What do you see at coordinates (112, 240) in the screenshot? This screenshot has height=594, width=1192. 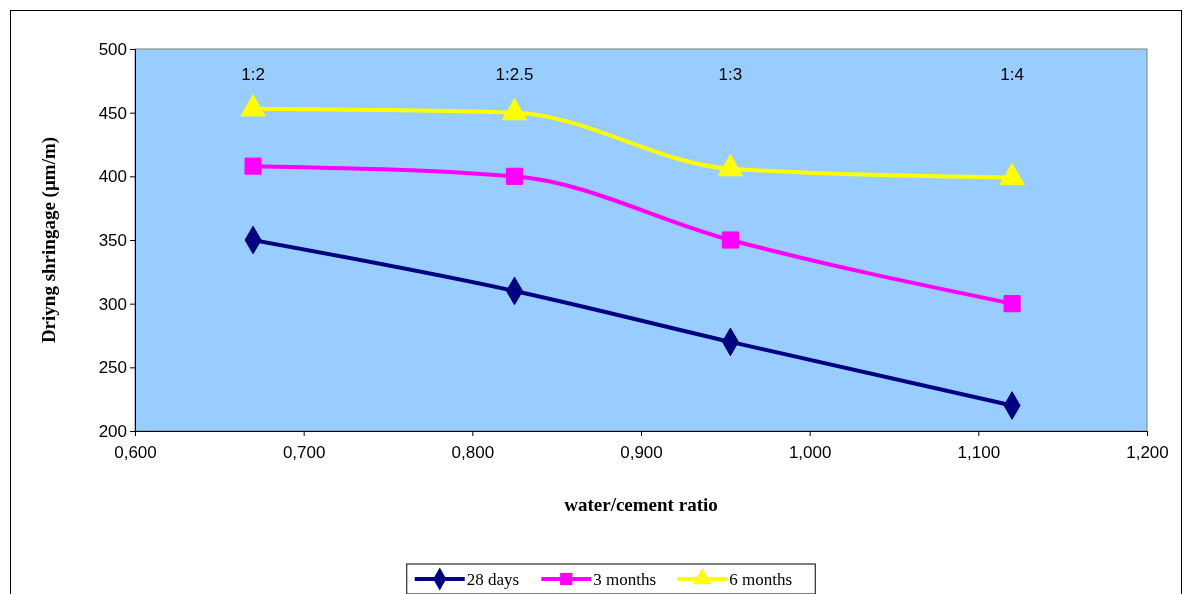 I see `y-tick-label: 350` at bounding box center [112, 240].